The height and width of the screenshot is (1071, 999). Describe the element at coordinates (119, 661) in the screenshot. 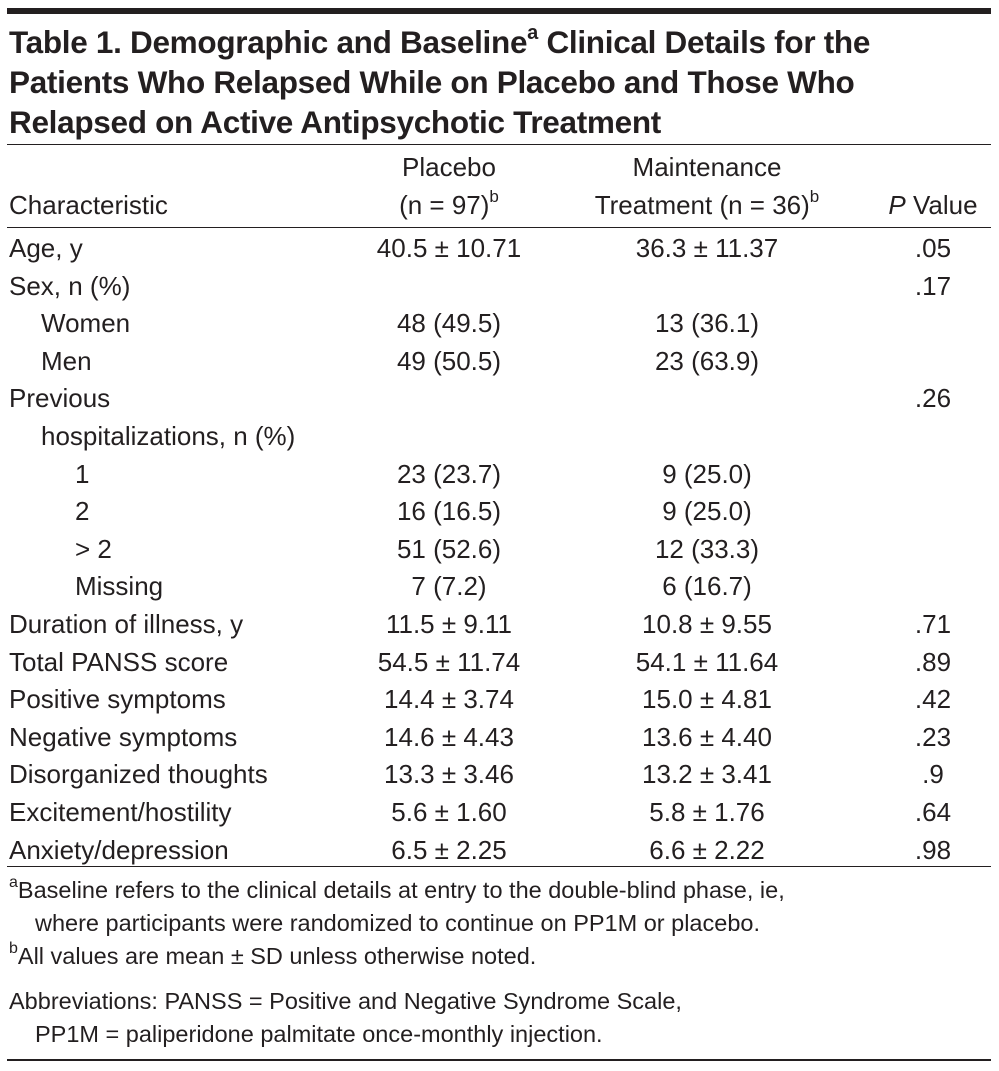

I see `cell-characteristic: Total PANSS score` at that location.